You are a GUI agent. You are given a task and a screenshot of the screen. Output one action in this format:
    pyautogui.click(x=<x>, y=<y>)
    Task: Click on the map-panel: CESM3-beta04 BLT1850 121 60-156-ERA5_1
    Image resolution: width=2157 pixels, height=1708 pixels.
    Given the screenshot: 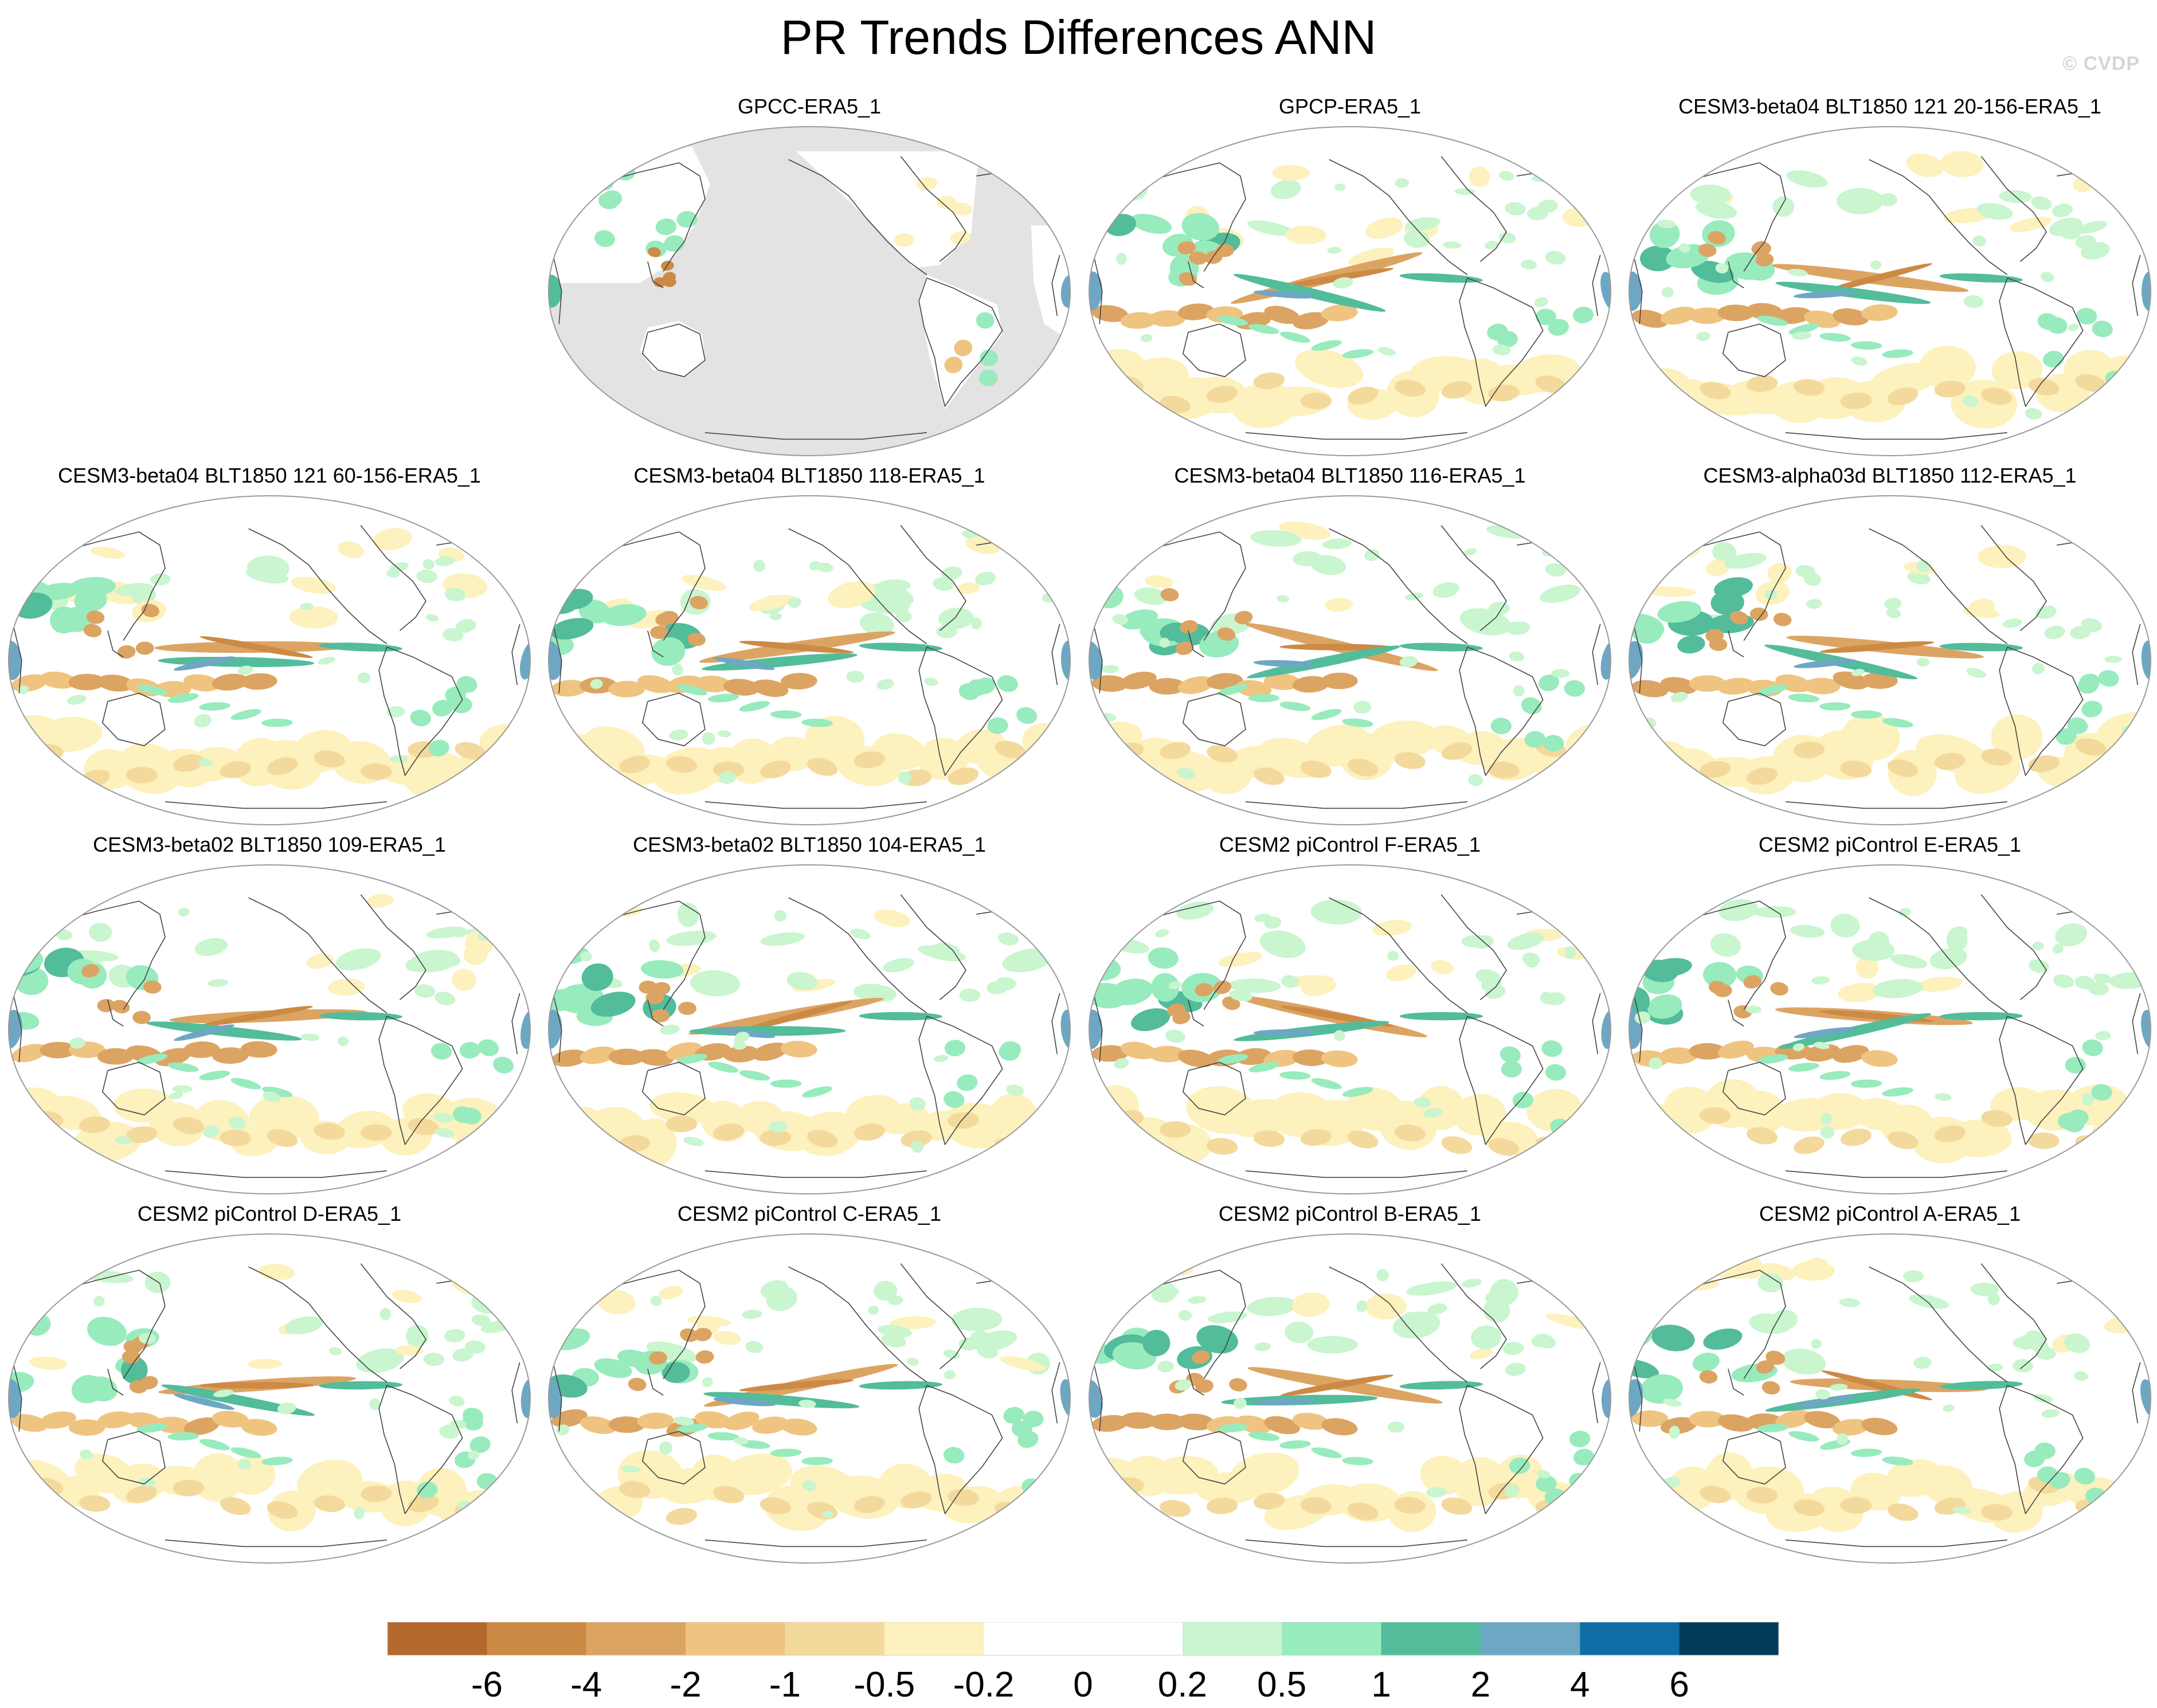 What is the action you would take?
    pyautogui.click(x=269, y=645)
    